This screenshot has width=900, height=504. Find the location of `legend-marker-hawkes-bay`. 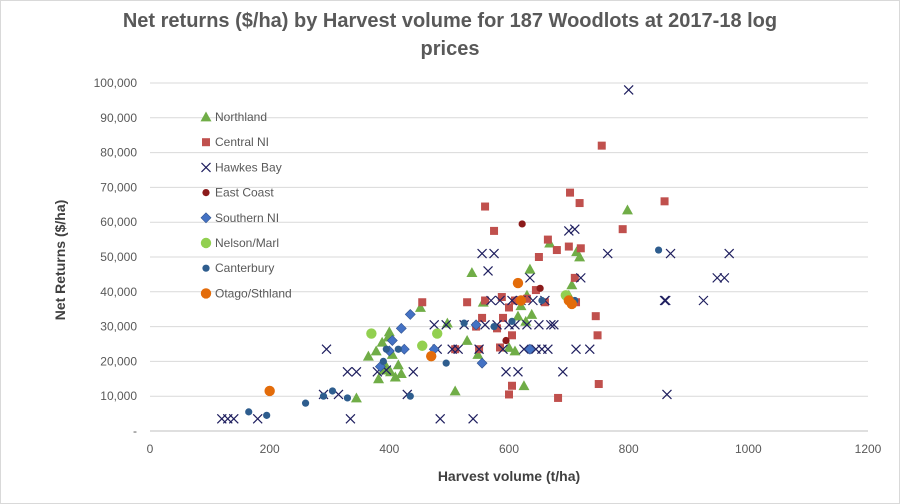

legend-marker-hawkes-bay is located at coordinates (206, 167).